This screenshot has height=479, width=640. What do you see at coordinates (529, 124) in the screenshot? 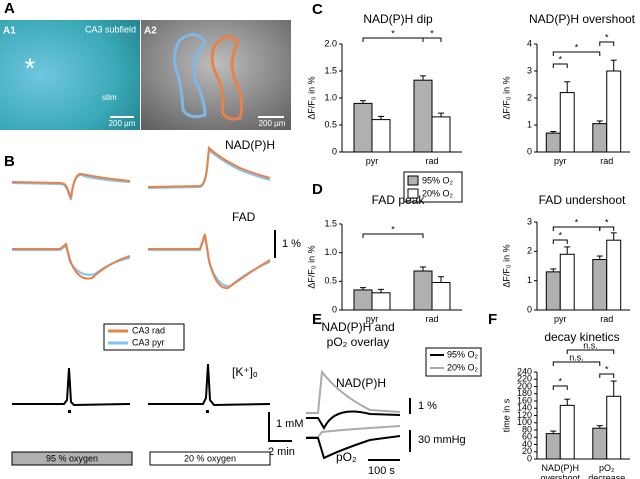
I see `y-tick-label: 1` at bounding box center [529, 124].